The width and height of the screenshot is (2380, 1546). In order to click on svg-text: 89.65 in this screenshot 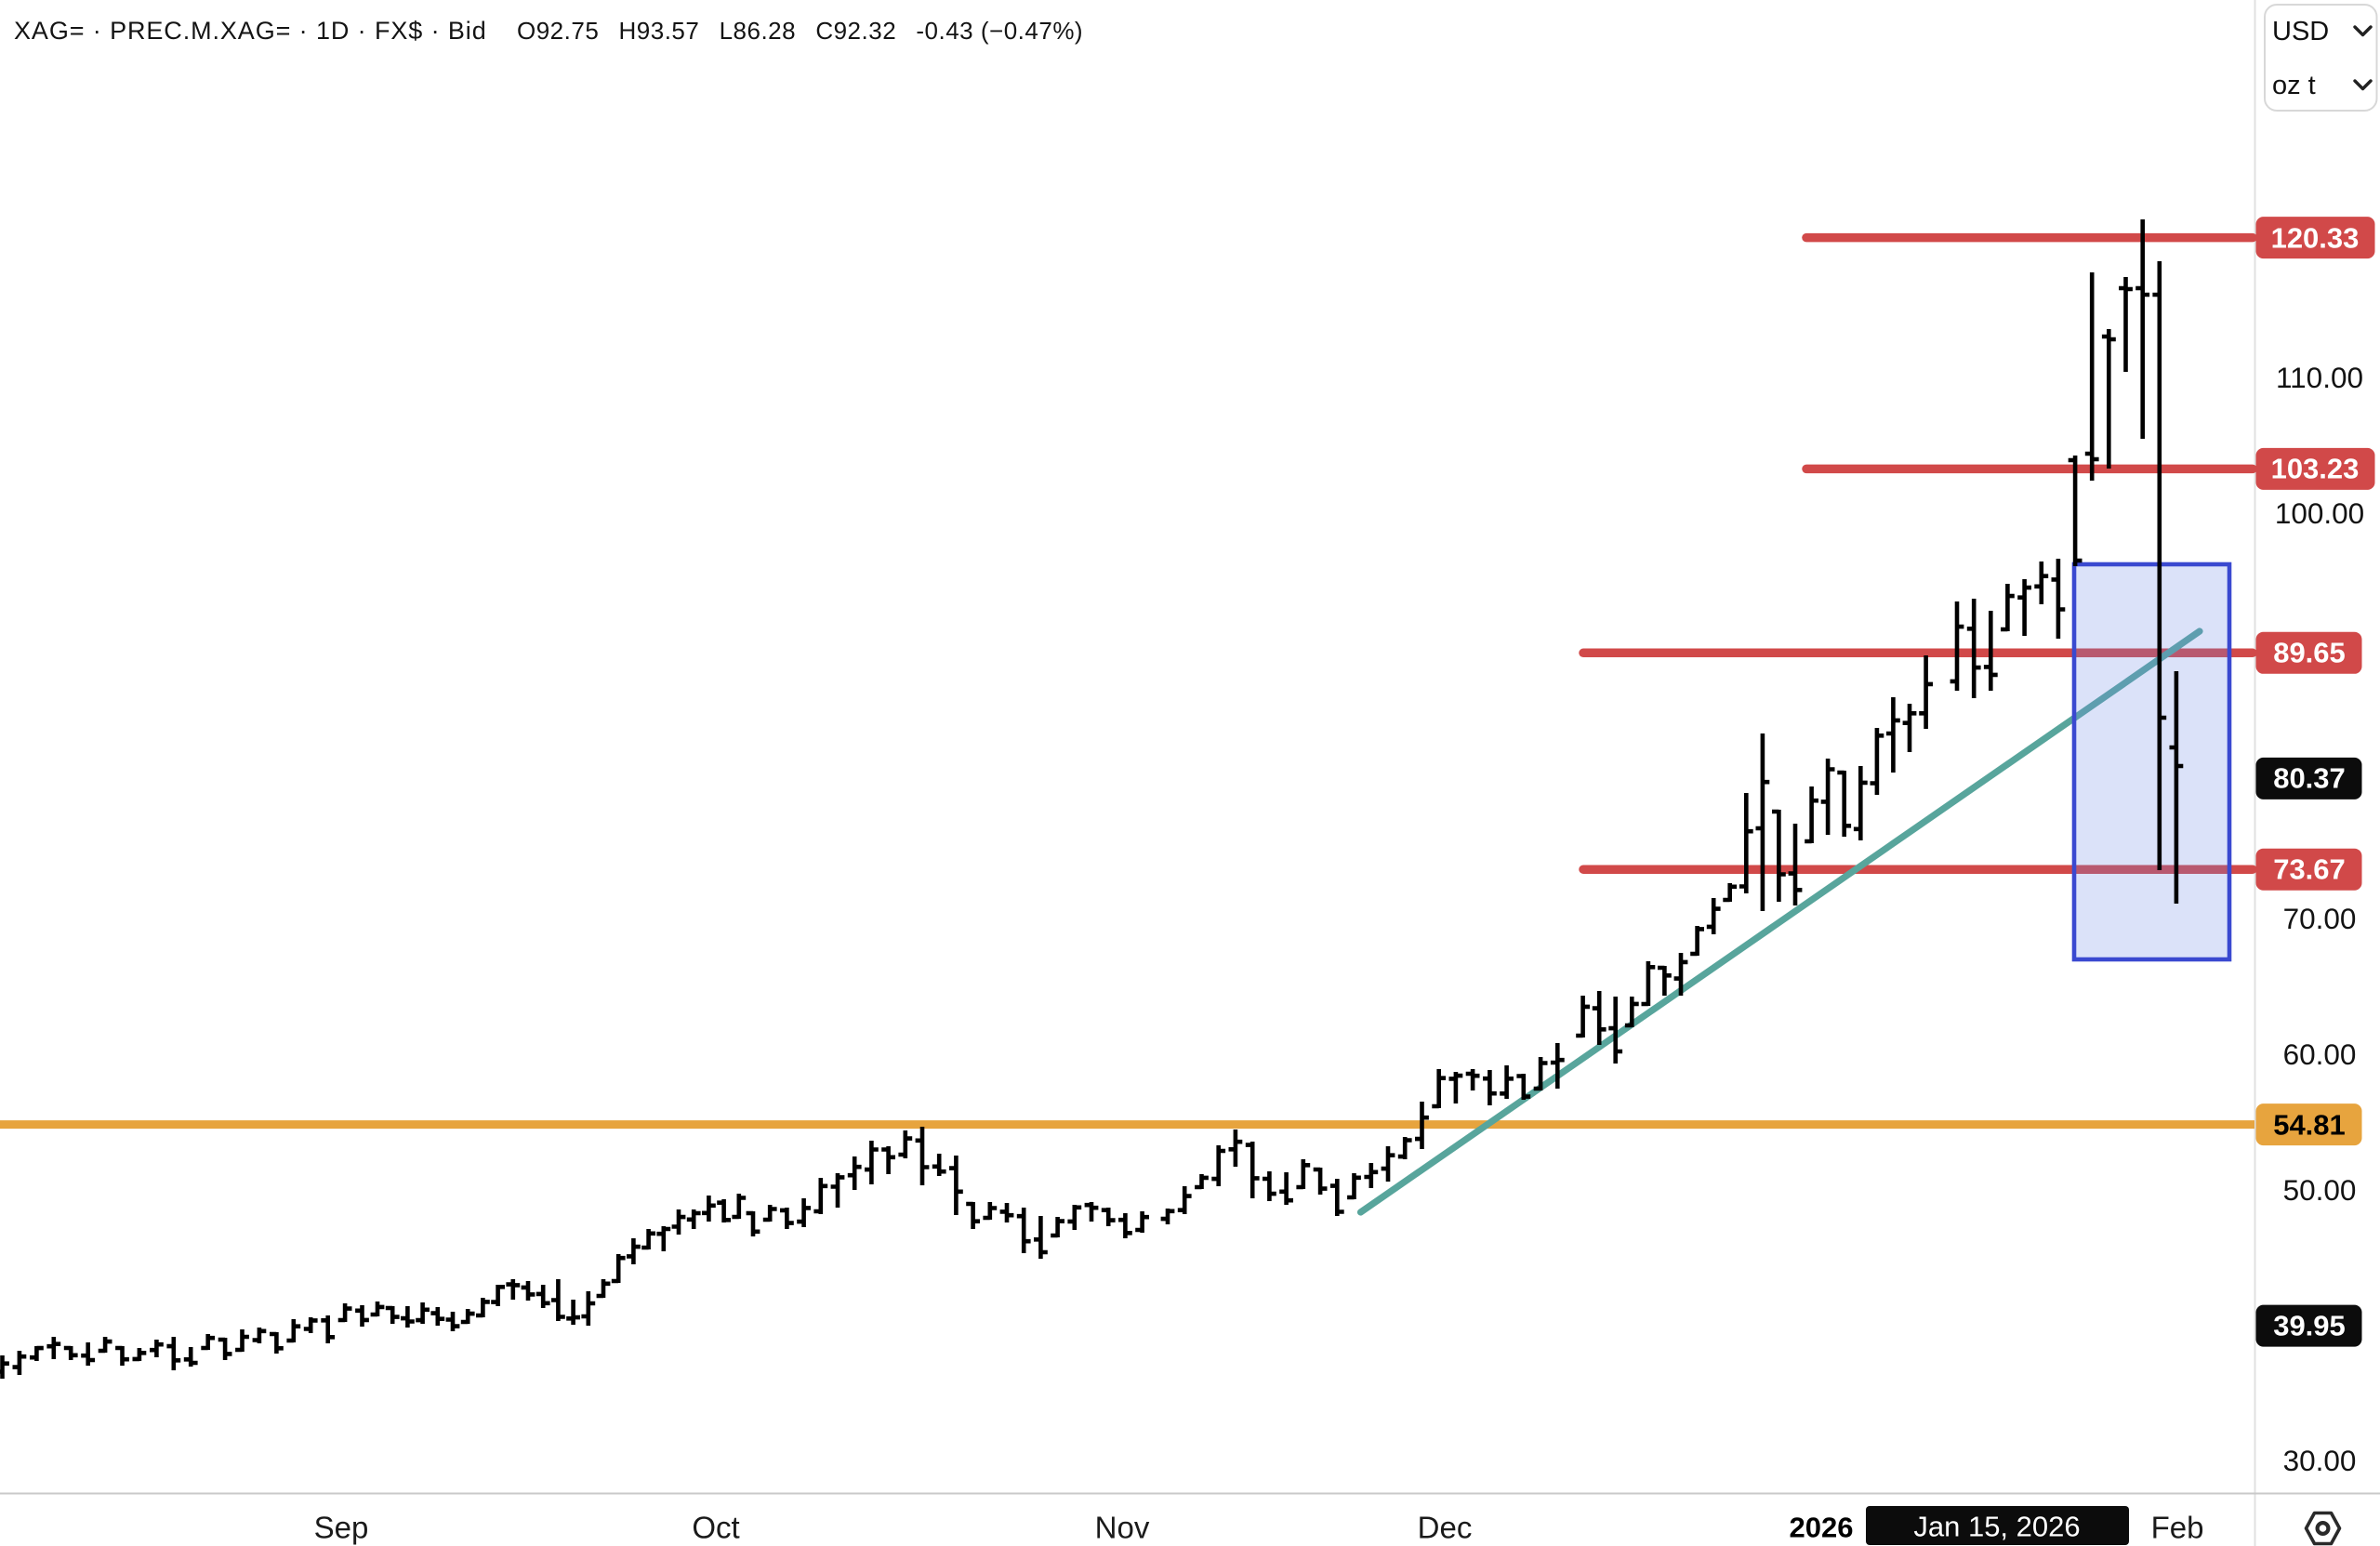, I will do `click(2309, 653)`.